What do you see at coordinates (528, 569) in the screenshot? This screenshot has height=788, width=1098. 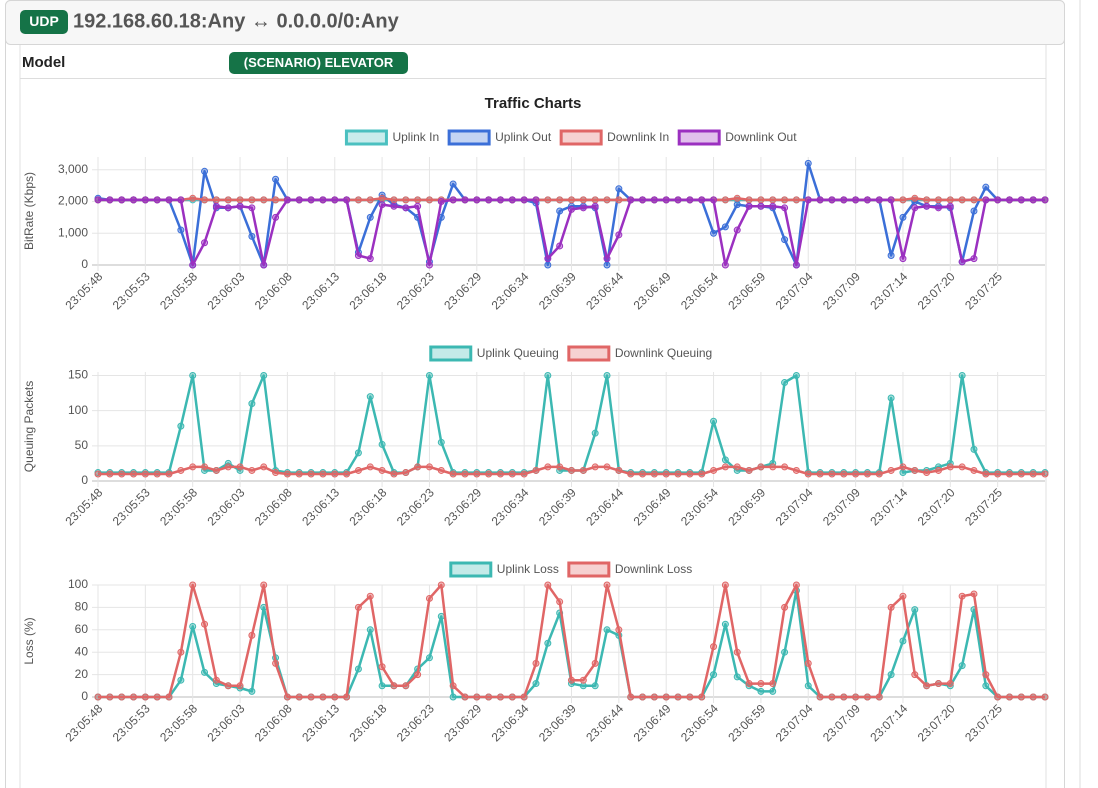 I see `legend-label: Uplink Loss` at bounding box center [528, 569].